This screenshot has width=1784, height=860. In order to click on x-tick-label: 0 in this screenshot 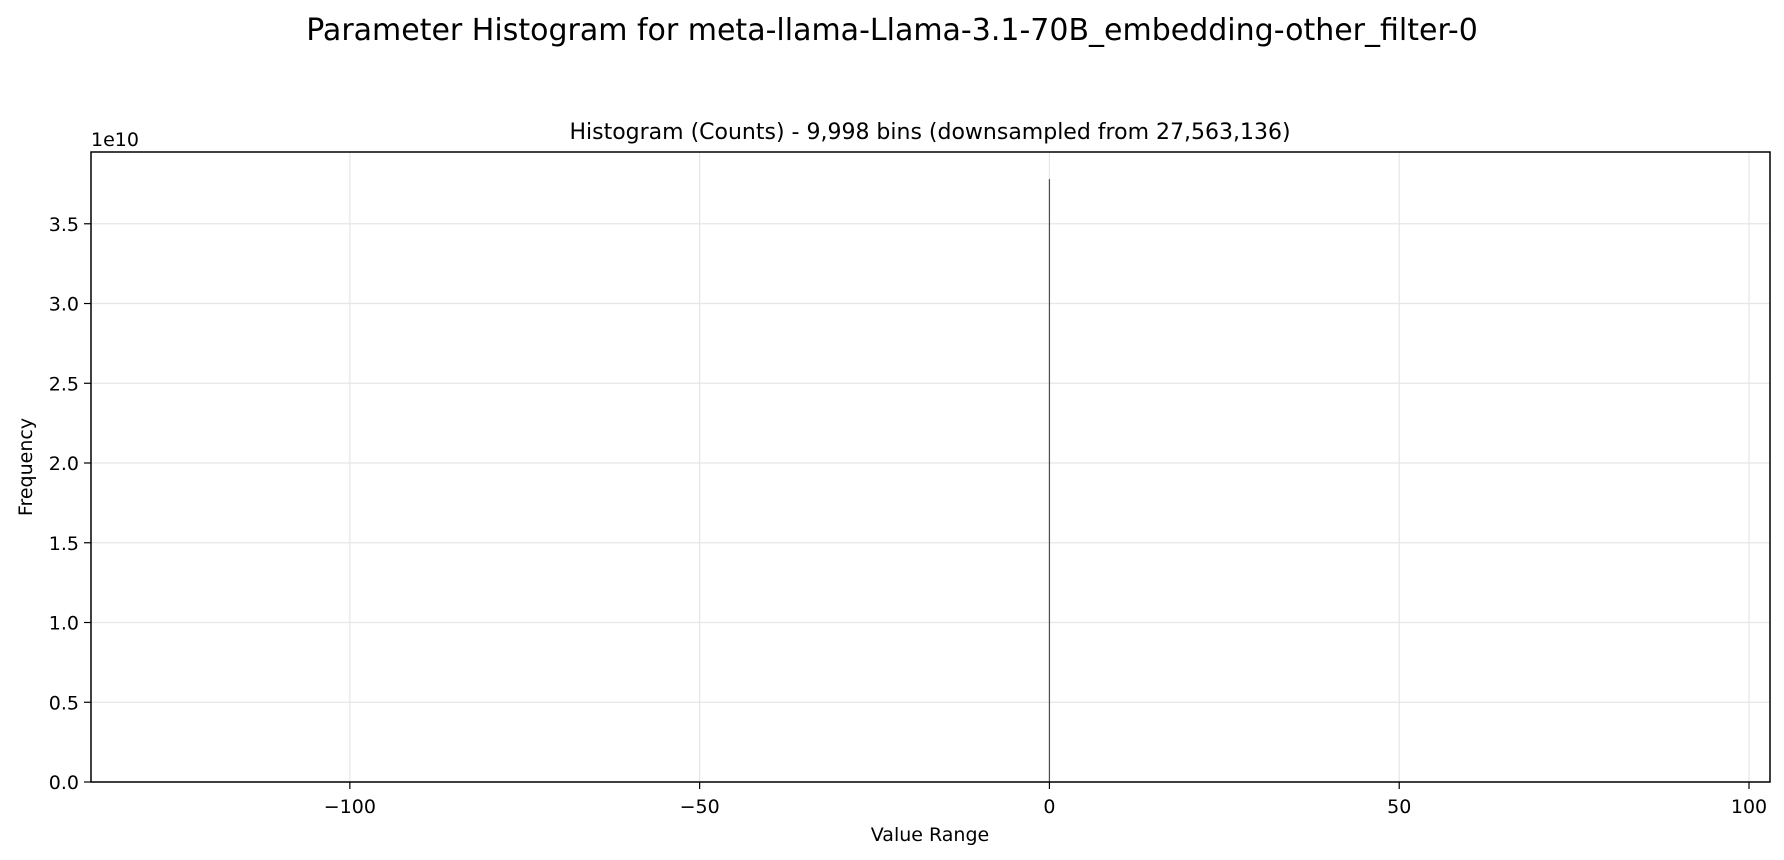, I will do `click(1049, 807)`.